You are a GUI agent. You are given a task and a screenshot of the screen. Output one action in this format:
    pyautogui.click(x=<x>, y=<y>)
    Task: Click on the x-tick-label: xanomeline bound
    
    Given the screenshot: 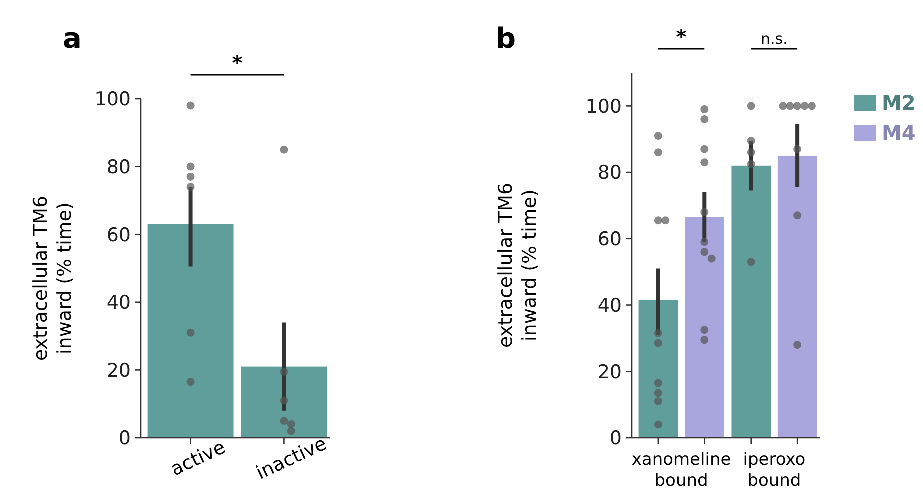 What is the action you would take?
    pyautogui.click(x=682, y=470)
    